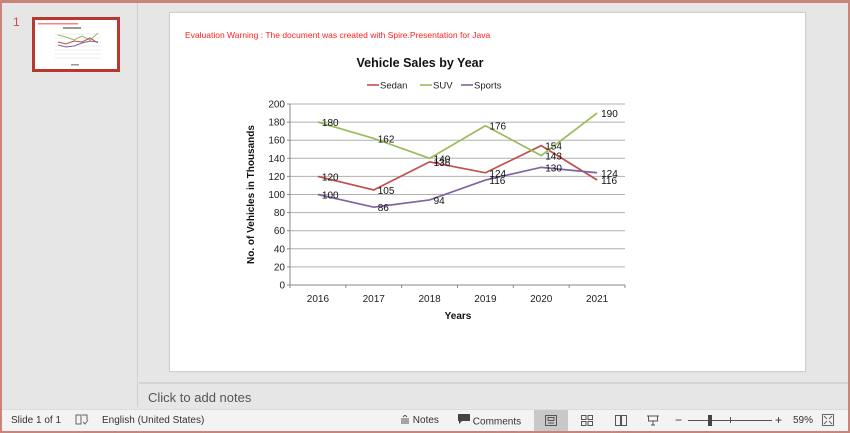 This screenshot has height=433, width=850. What do you see at coordinates (280, 213) in the screenshot?
I see `y-tick-label: 80` at bounding box center [280, 213].